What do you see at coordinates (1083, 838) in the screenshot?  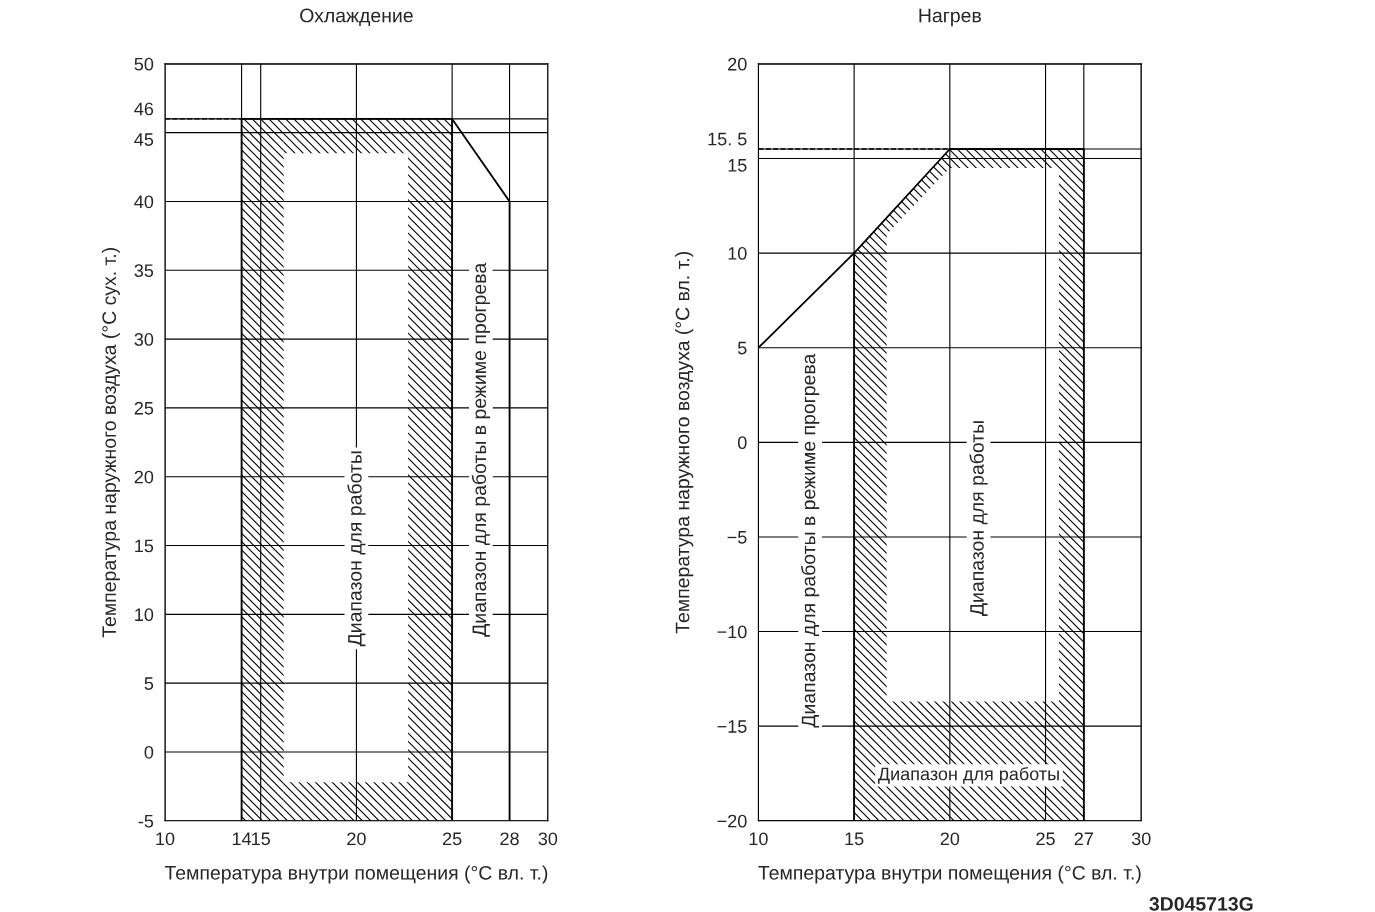 I see `x-tick-label: 27` at bounding box center [1083, 838].